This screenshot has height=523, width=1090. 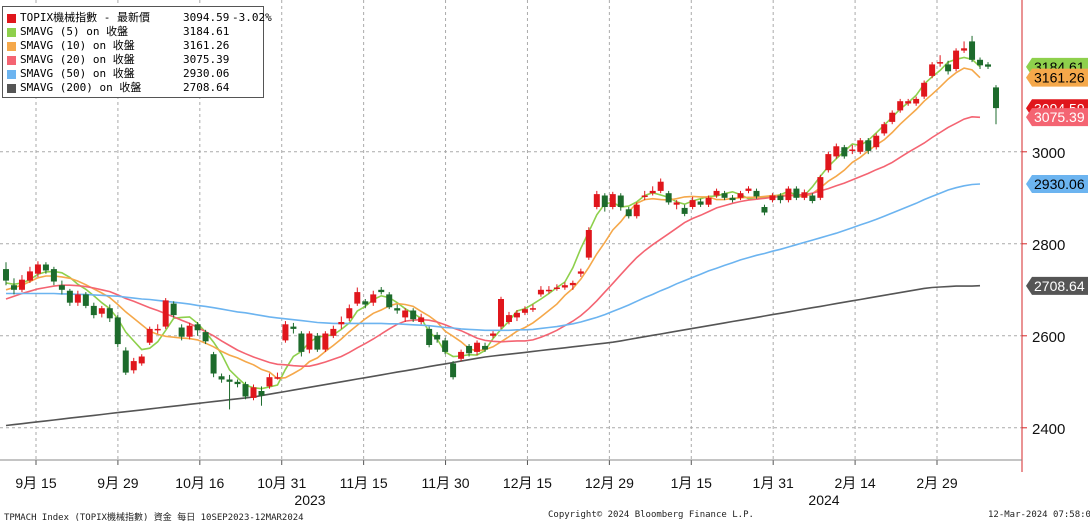 I want to click on x-tick-label: 10月 16, so click(x=199, y=483).